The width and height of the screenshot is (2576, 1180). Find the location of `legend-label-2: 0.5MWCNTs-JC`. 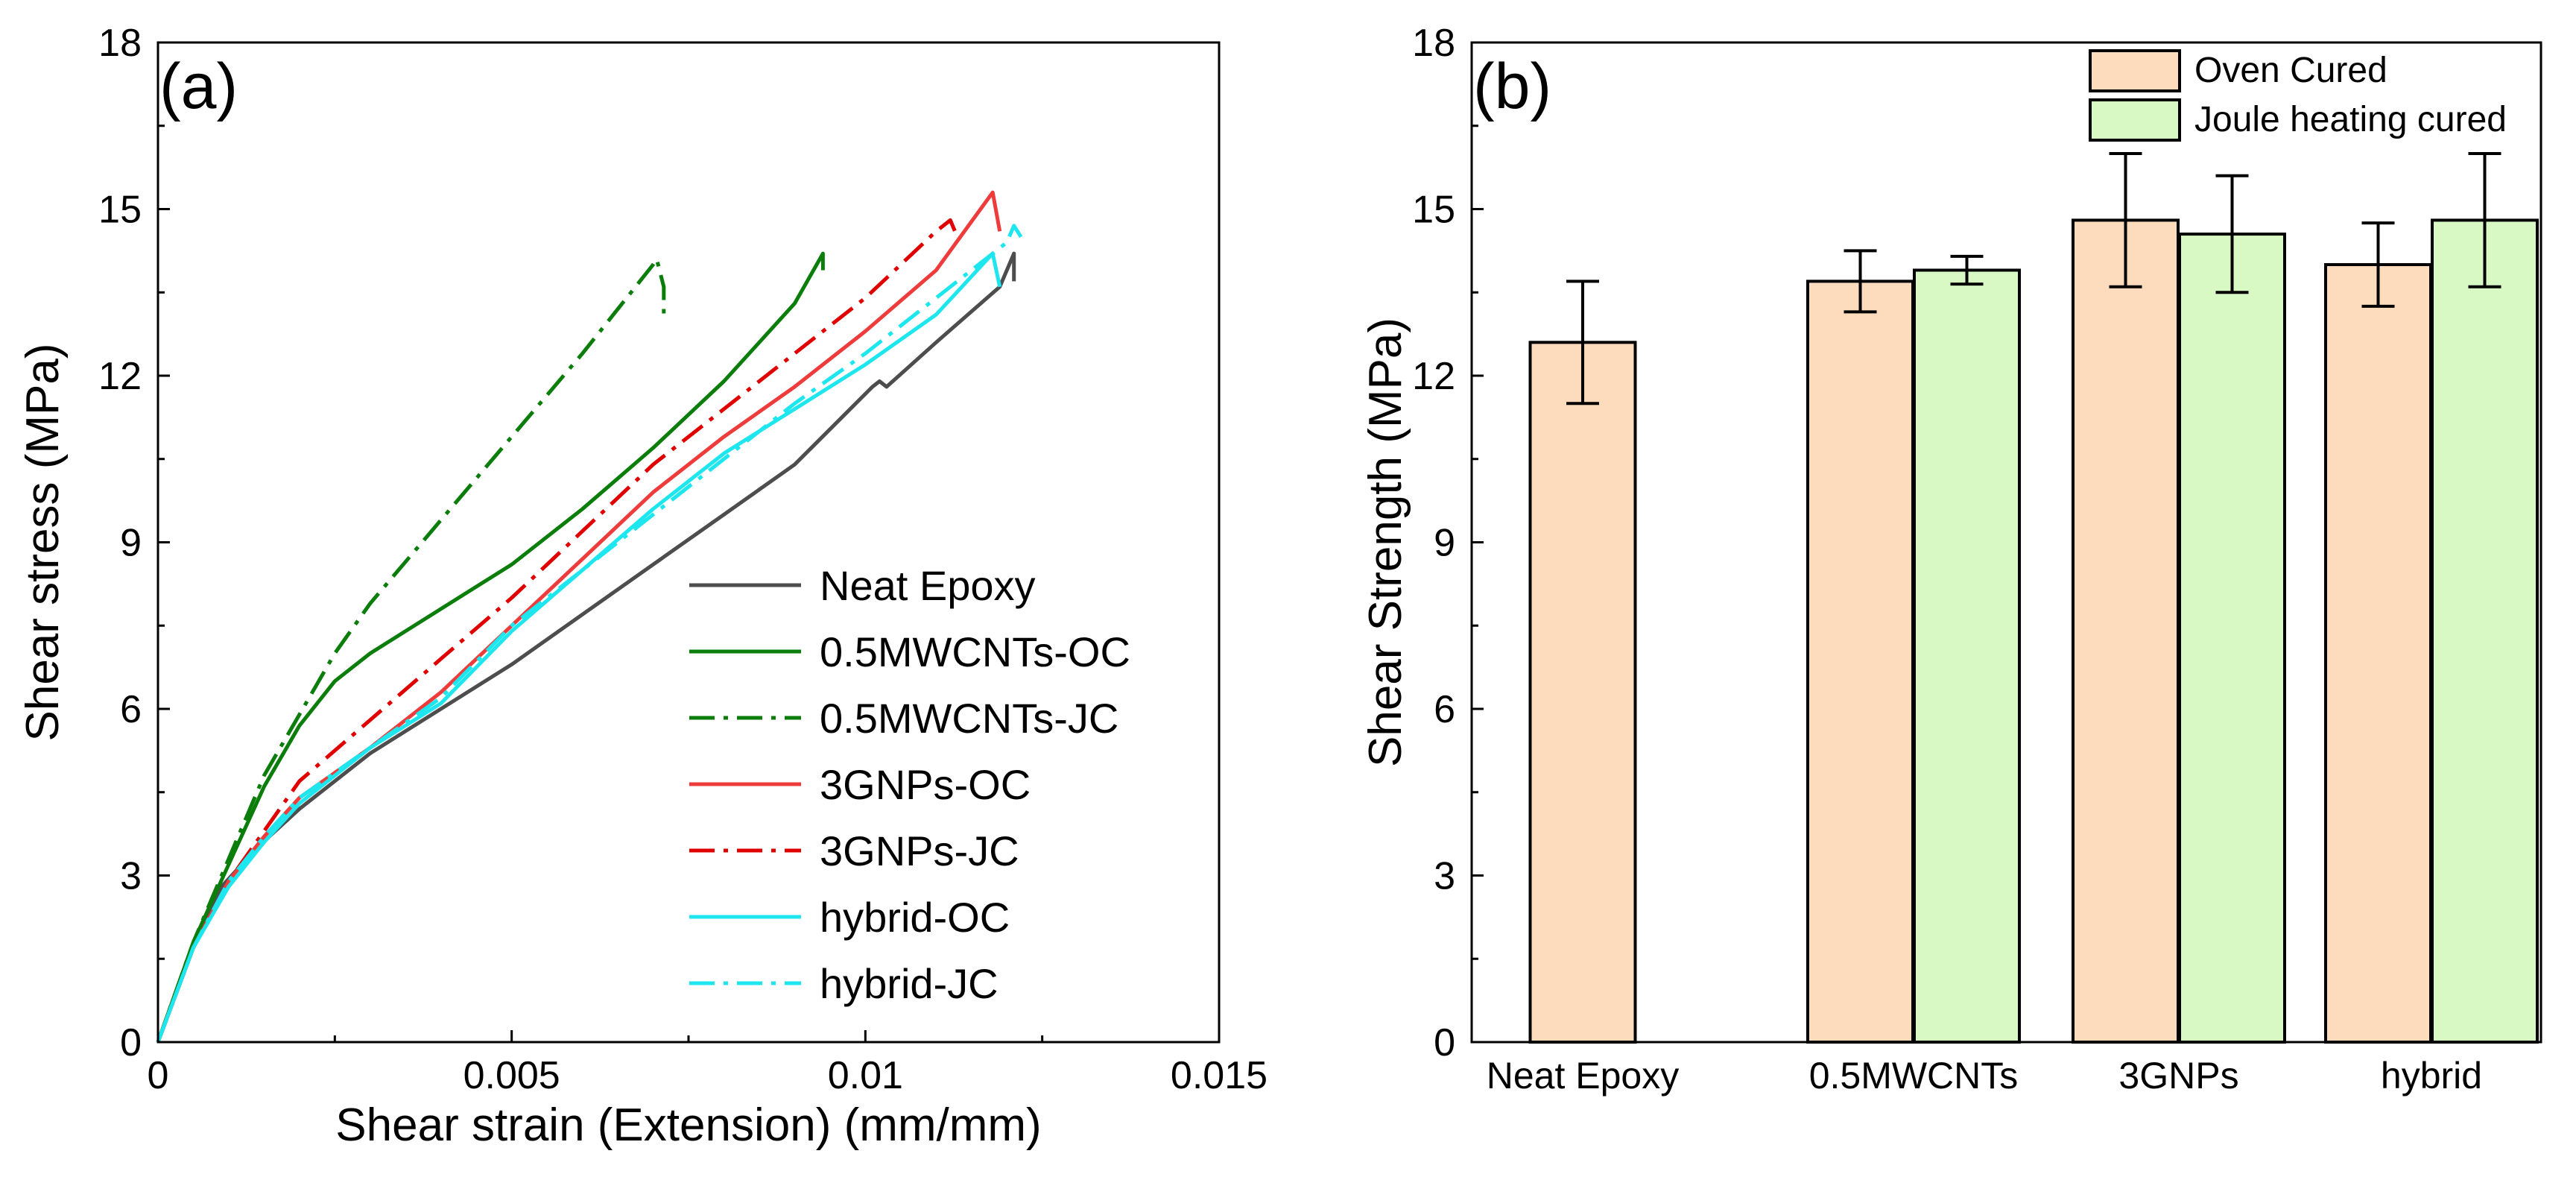

legend-label-2: 0.5MWCNTs-JC is located at coordinates (969, 718).